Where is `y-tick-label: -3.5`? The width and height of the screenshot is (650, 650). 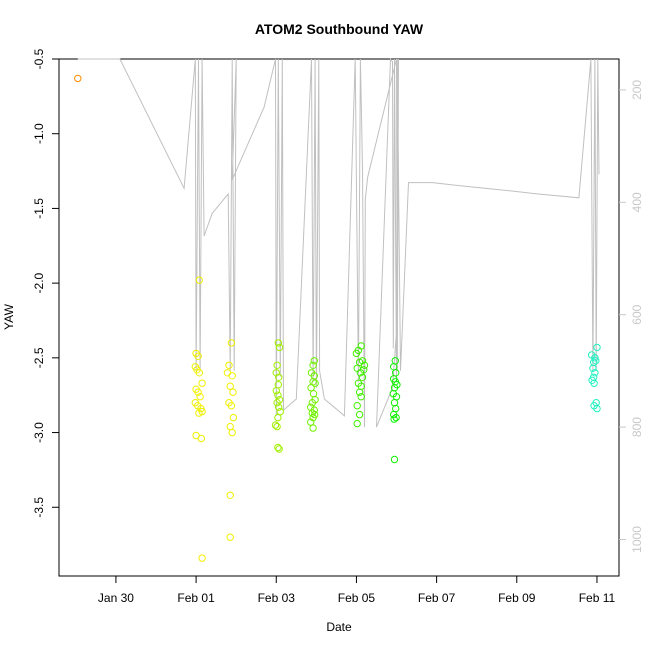
y-tick-label: -3.5 is located at coordinates (39, 507).